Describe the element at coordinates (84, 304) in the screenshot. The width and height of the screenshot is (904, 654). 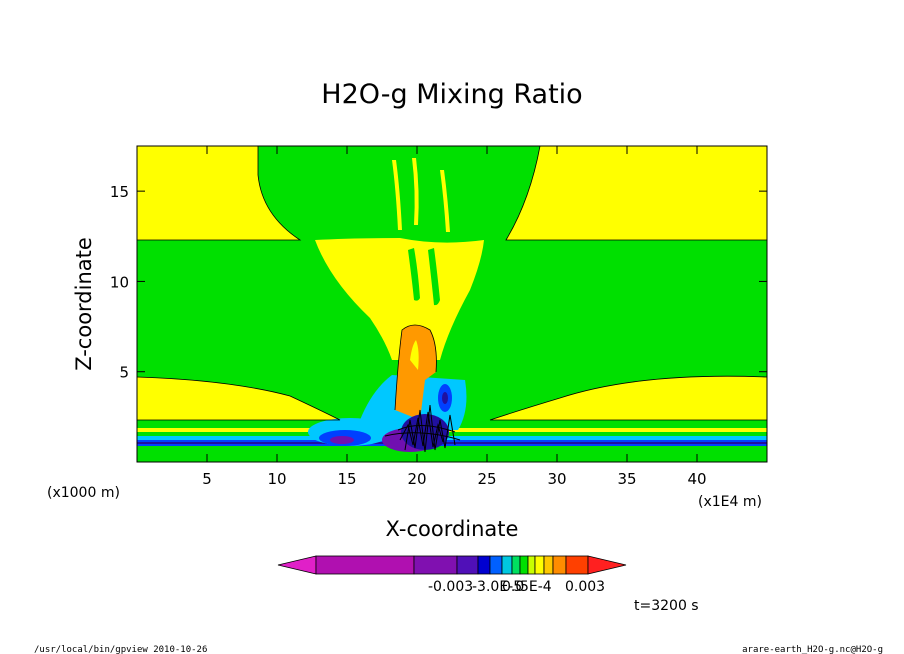
I see `y-axis-label: Z-coordinate` at that location.